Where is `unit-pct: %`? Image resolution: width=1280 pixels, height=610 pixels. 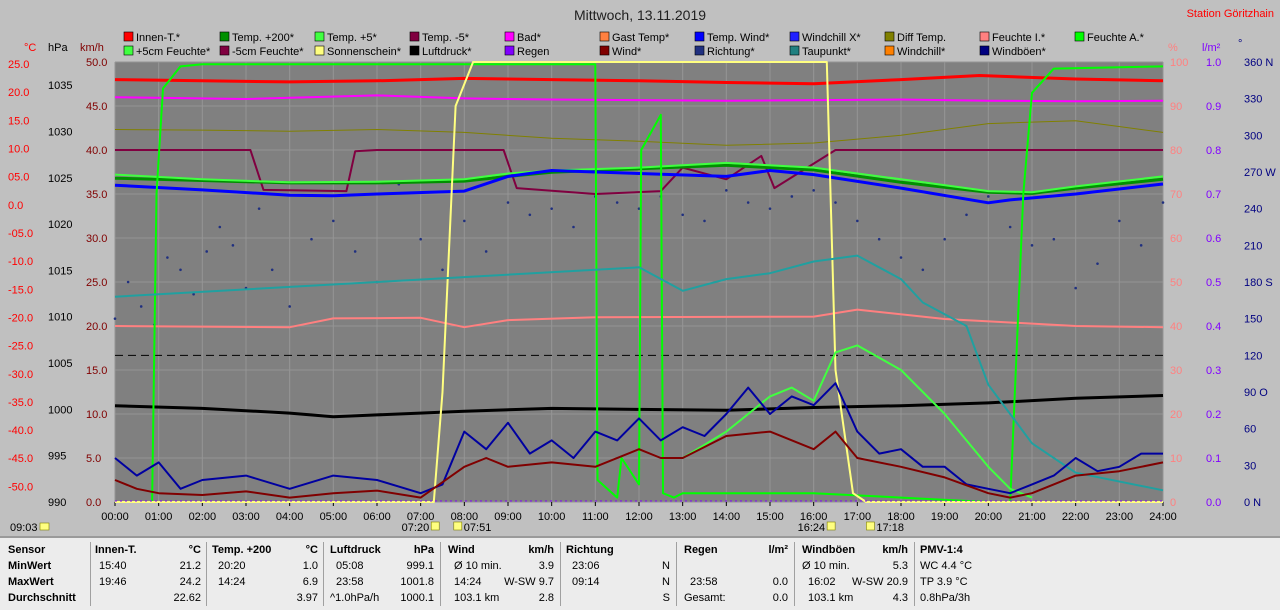
unit-pct: % is located at coordinates (1173, 48).